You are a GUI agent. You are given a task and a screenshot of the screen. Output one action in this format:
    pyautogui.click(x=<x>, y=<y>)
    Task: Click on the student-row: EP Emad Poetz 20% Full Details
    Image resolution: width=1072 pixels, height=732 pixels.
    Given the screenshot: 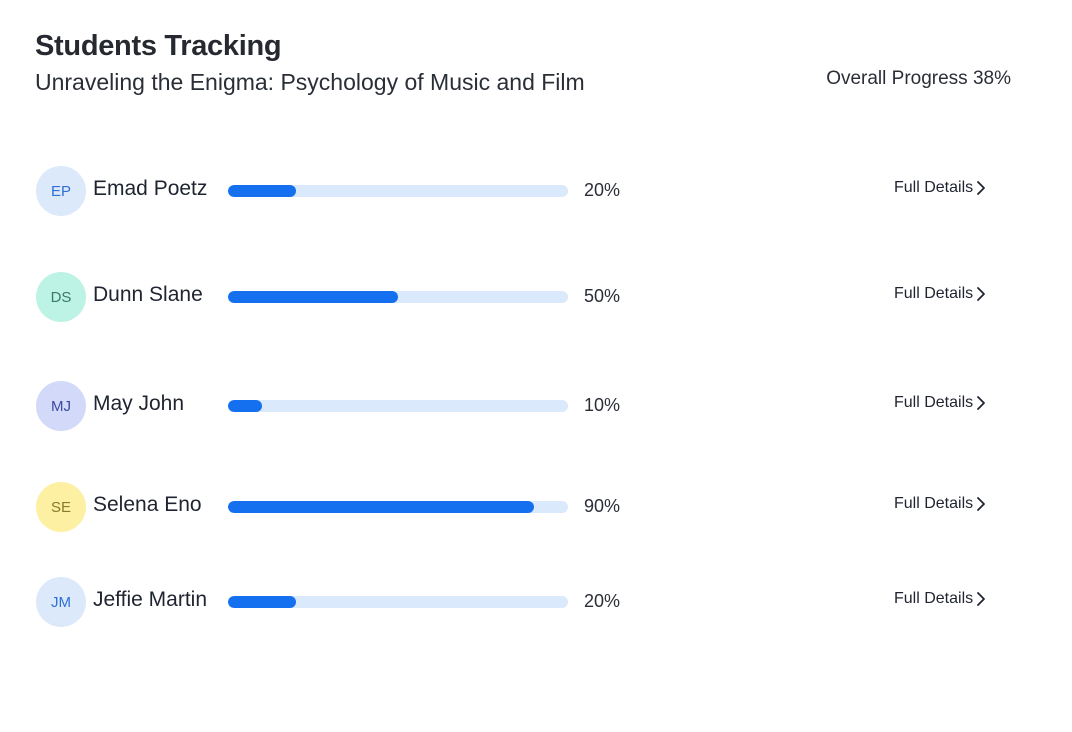 What is the action you would take?
    pyautogui.click(x=516, y=191)
    